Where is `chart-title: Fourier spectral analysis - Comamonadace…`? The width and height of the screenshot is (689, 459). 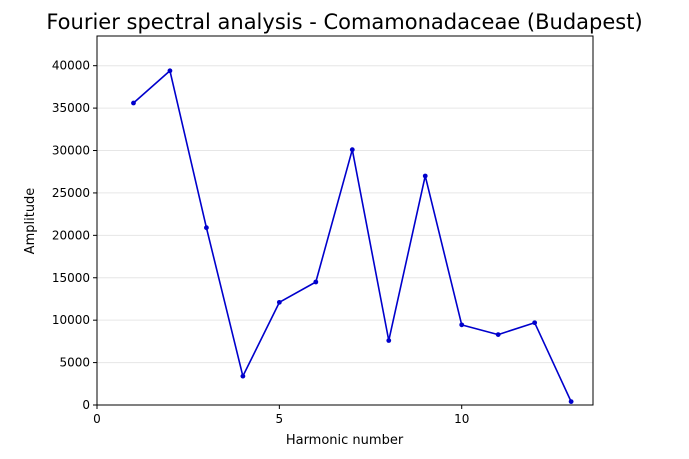
chart-title: Fourier spectral analysis - Comamonadace… is located at coordinates (344, 22).